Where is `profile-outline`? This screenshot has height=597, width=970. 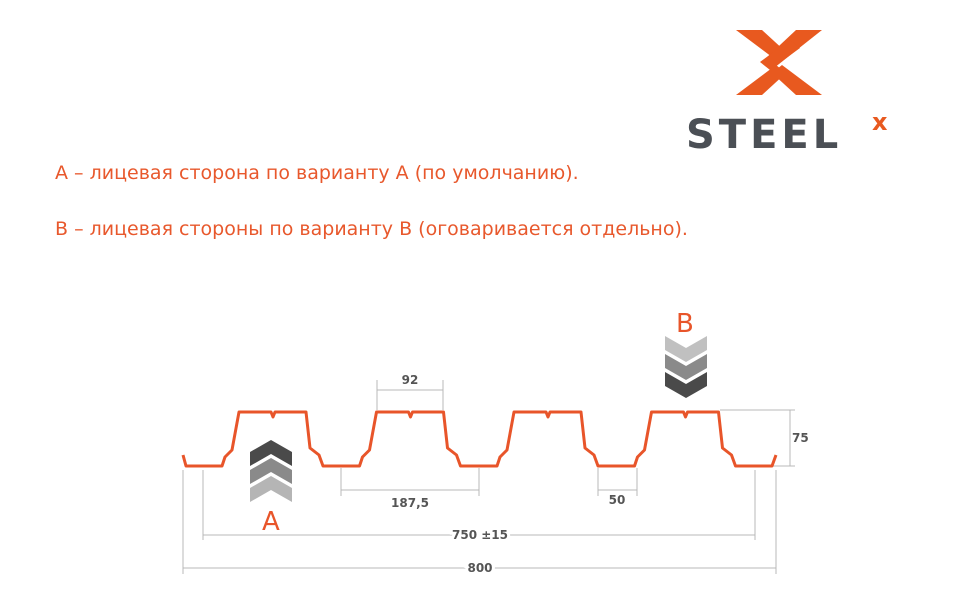
profile-outline is located at coordinates (479, 439).